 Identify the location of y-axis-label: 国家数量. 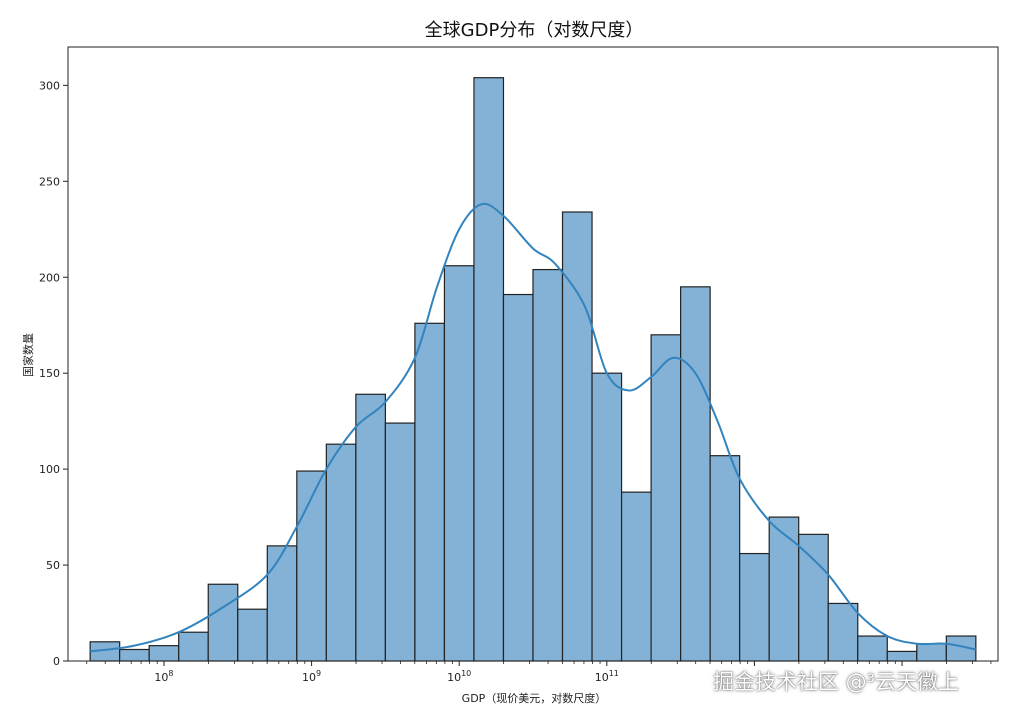
(28, 355).